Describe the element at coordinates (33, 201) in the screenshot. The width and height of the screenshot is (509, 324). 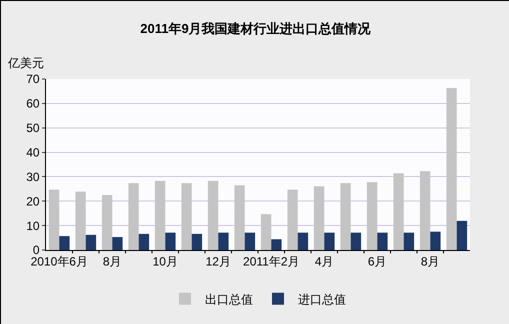
I see `y-tick-label: 20` at that location.